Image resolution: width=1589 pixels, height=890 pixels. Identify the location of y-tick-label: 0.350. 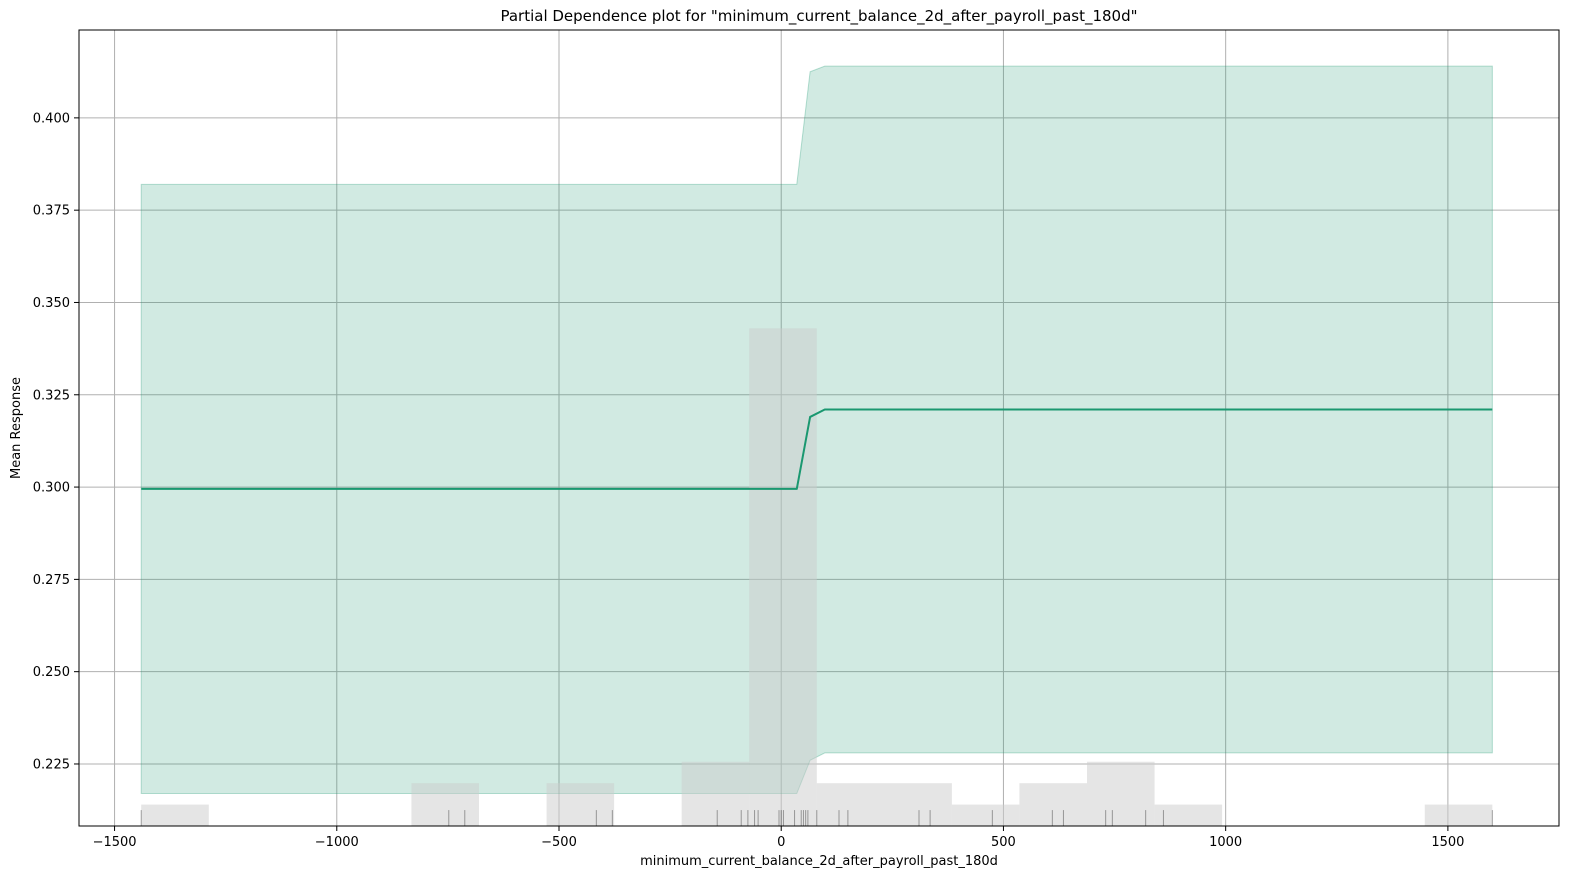
(51, 303).